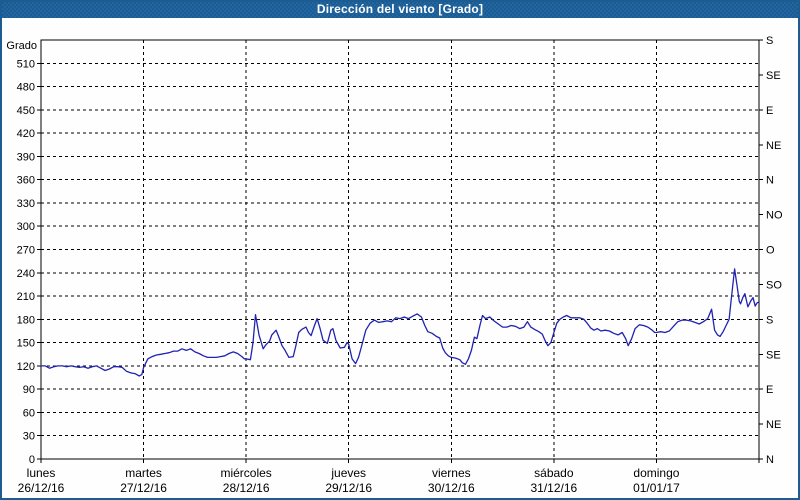 The width and height of the screenshot is (800, 500). I want to click on y-left-tick-label: 360, so click(26, 181).